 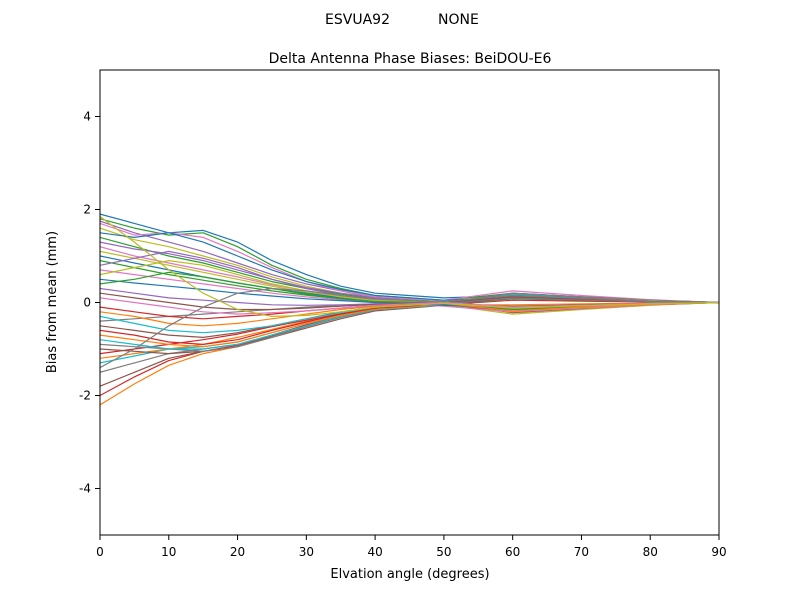 What do you see at coordinates (52, 302) in the screenshot?
I see `y-axis-label: Bias from mean (mm)` at bounding box center [52, 302].